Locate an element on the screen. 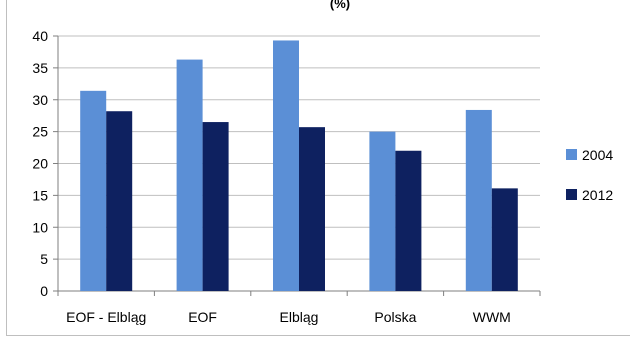 The image size is (633, 338). chart-title: (%) is located at coordinates (340, 5).